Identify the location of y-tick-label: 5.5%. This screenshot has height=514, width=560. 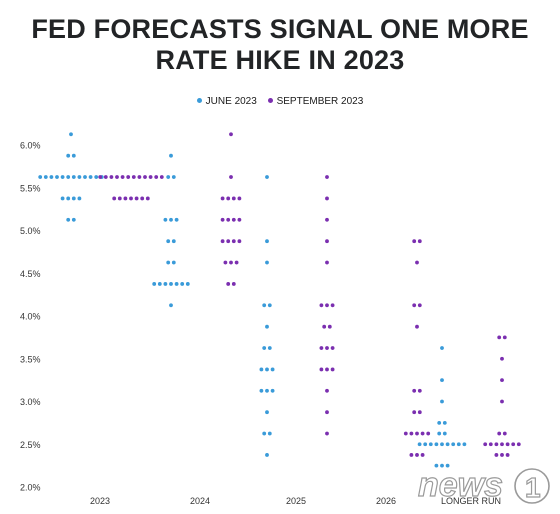
(30, 188).